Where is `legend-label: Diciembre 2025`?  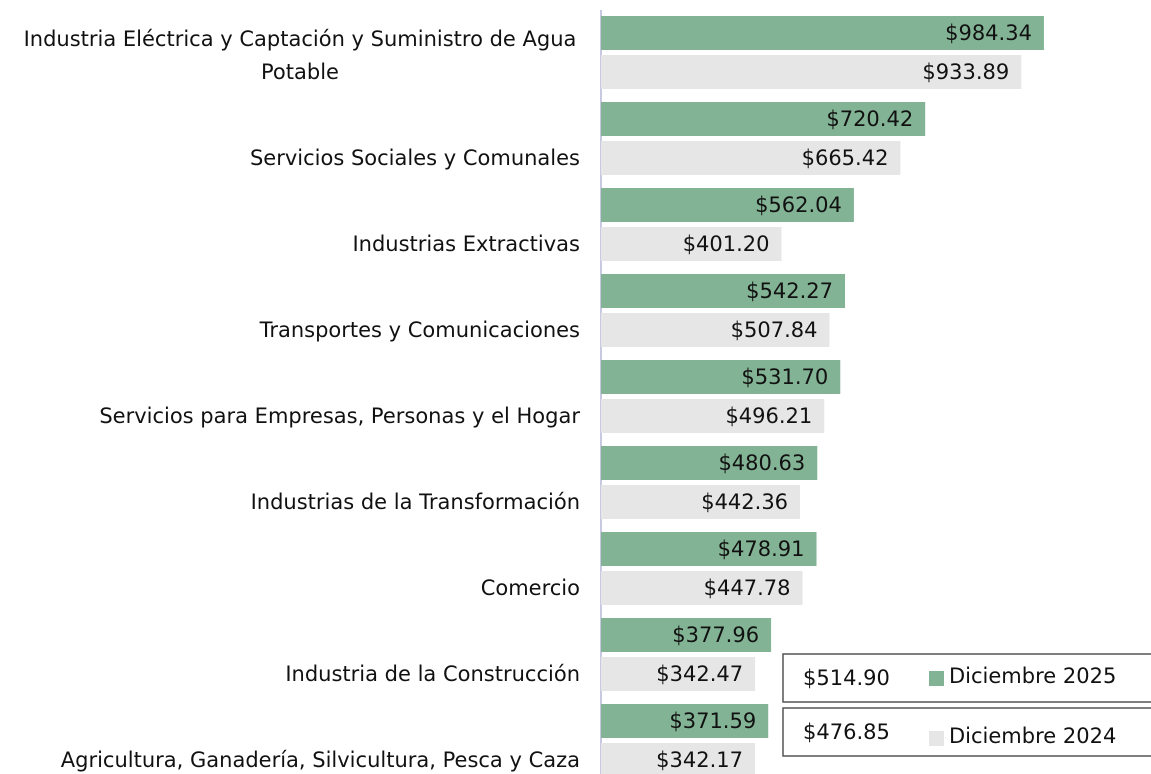
legend-label: Diciembre 2025 is located at coordinates (1032, 676).